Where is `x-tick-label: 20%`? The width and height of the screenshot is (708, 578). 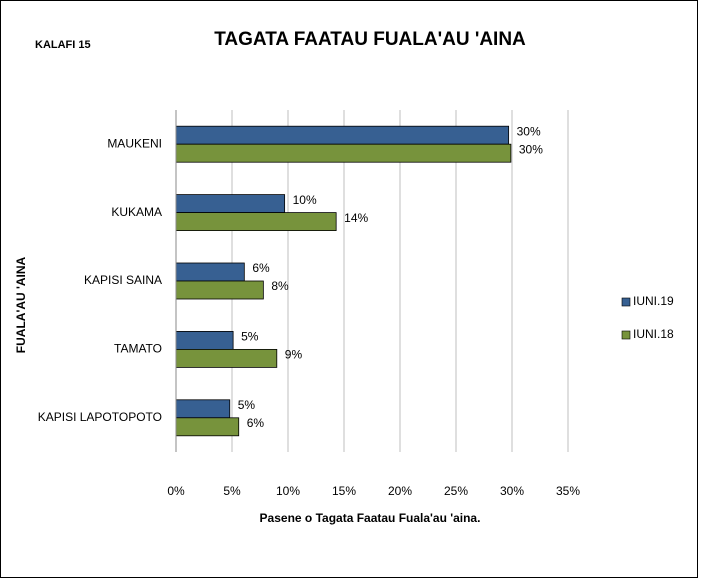 x-tick-label: 20% is located at coordinates (400, 491).